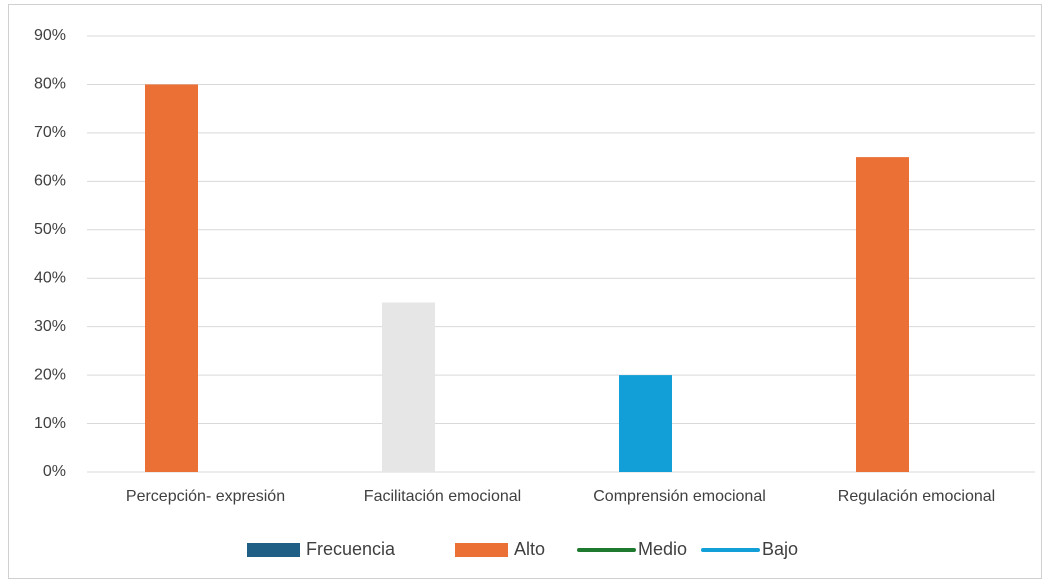 The image size is (1050, 586). I want to click on y-tick-label: 80%, so click(50, 84).